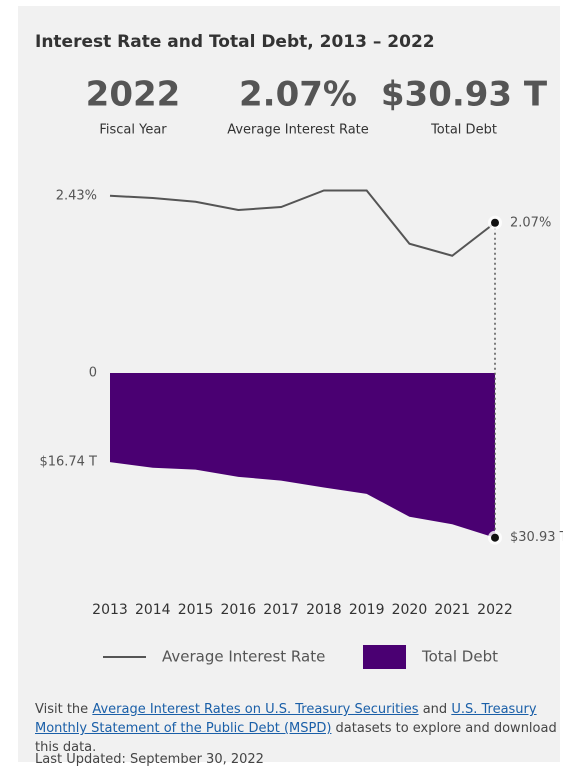 This screenshot has height=767, width=563. I want to click on value-label: $16.74 T, so click(68, 462).